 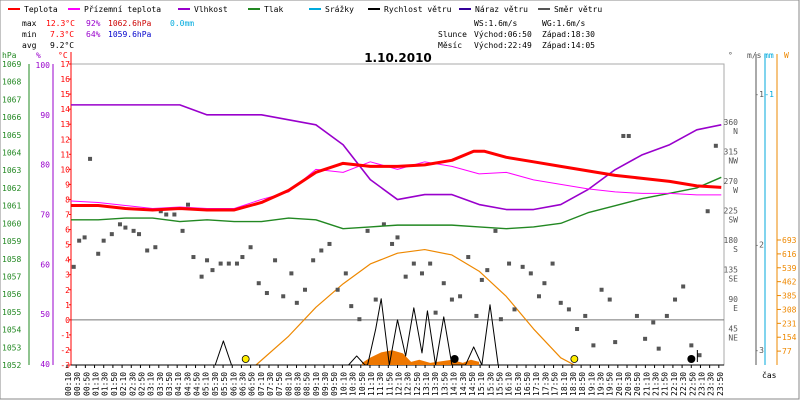 I want to click on wind-dir-tick-name: E, so click(x=735, y=308).